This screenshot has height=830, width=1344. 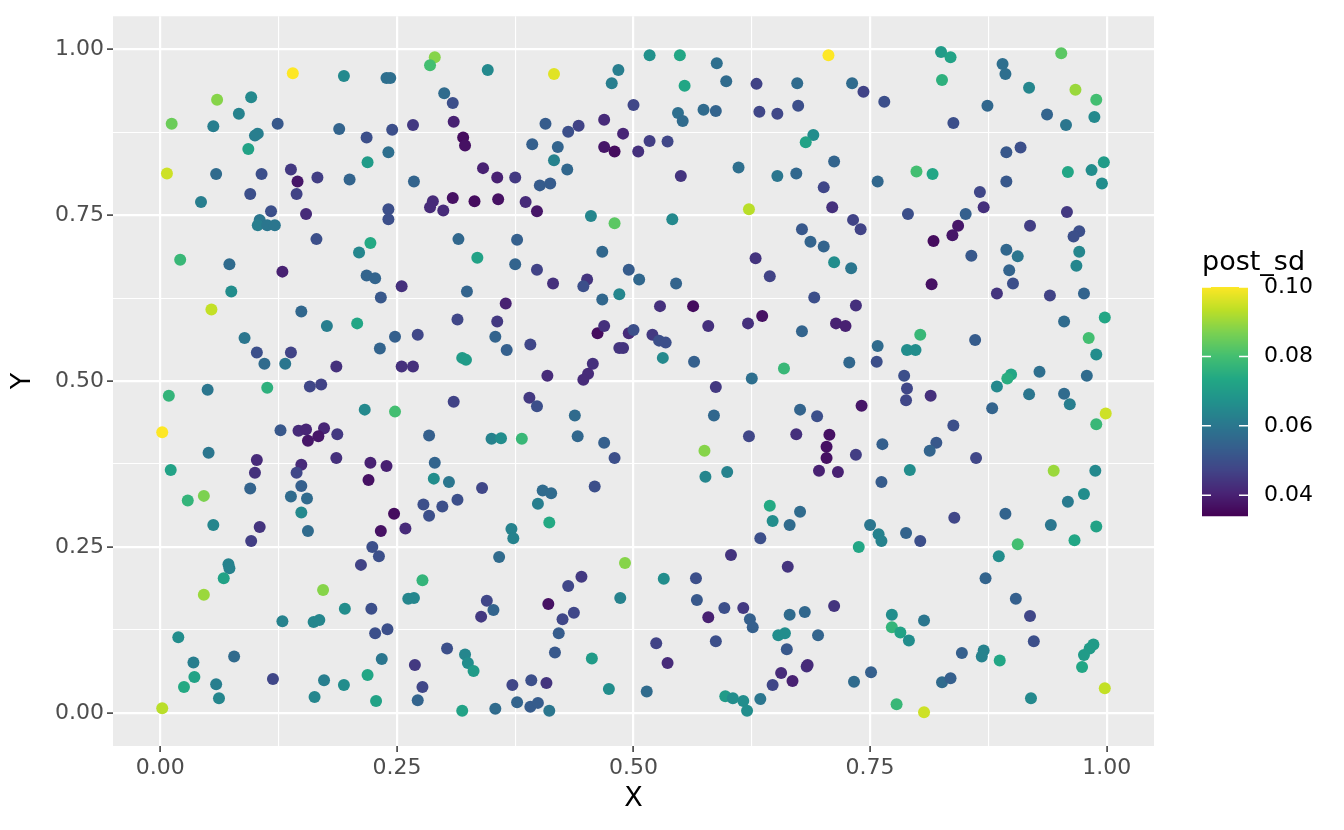 What do you see at coordinates (79, 545) in the screenshot?
I see `y-tick-label: 0.25` at bounding box center [79, 545].